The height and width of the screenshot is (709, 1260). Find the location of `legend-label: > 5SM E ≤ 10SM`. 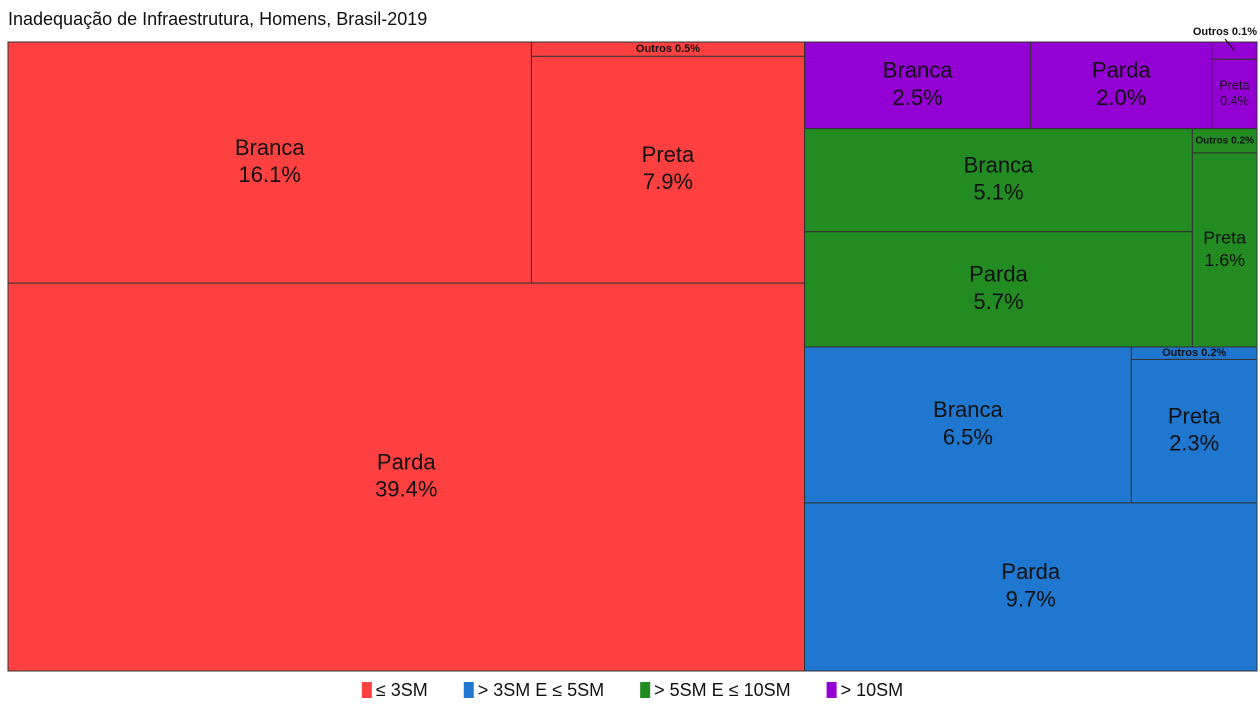

legend-label: > 5SM E ≤ 10SM is located at coordinates (722, 690).